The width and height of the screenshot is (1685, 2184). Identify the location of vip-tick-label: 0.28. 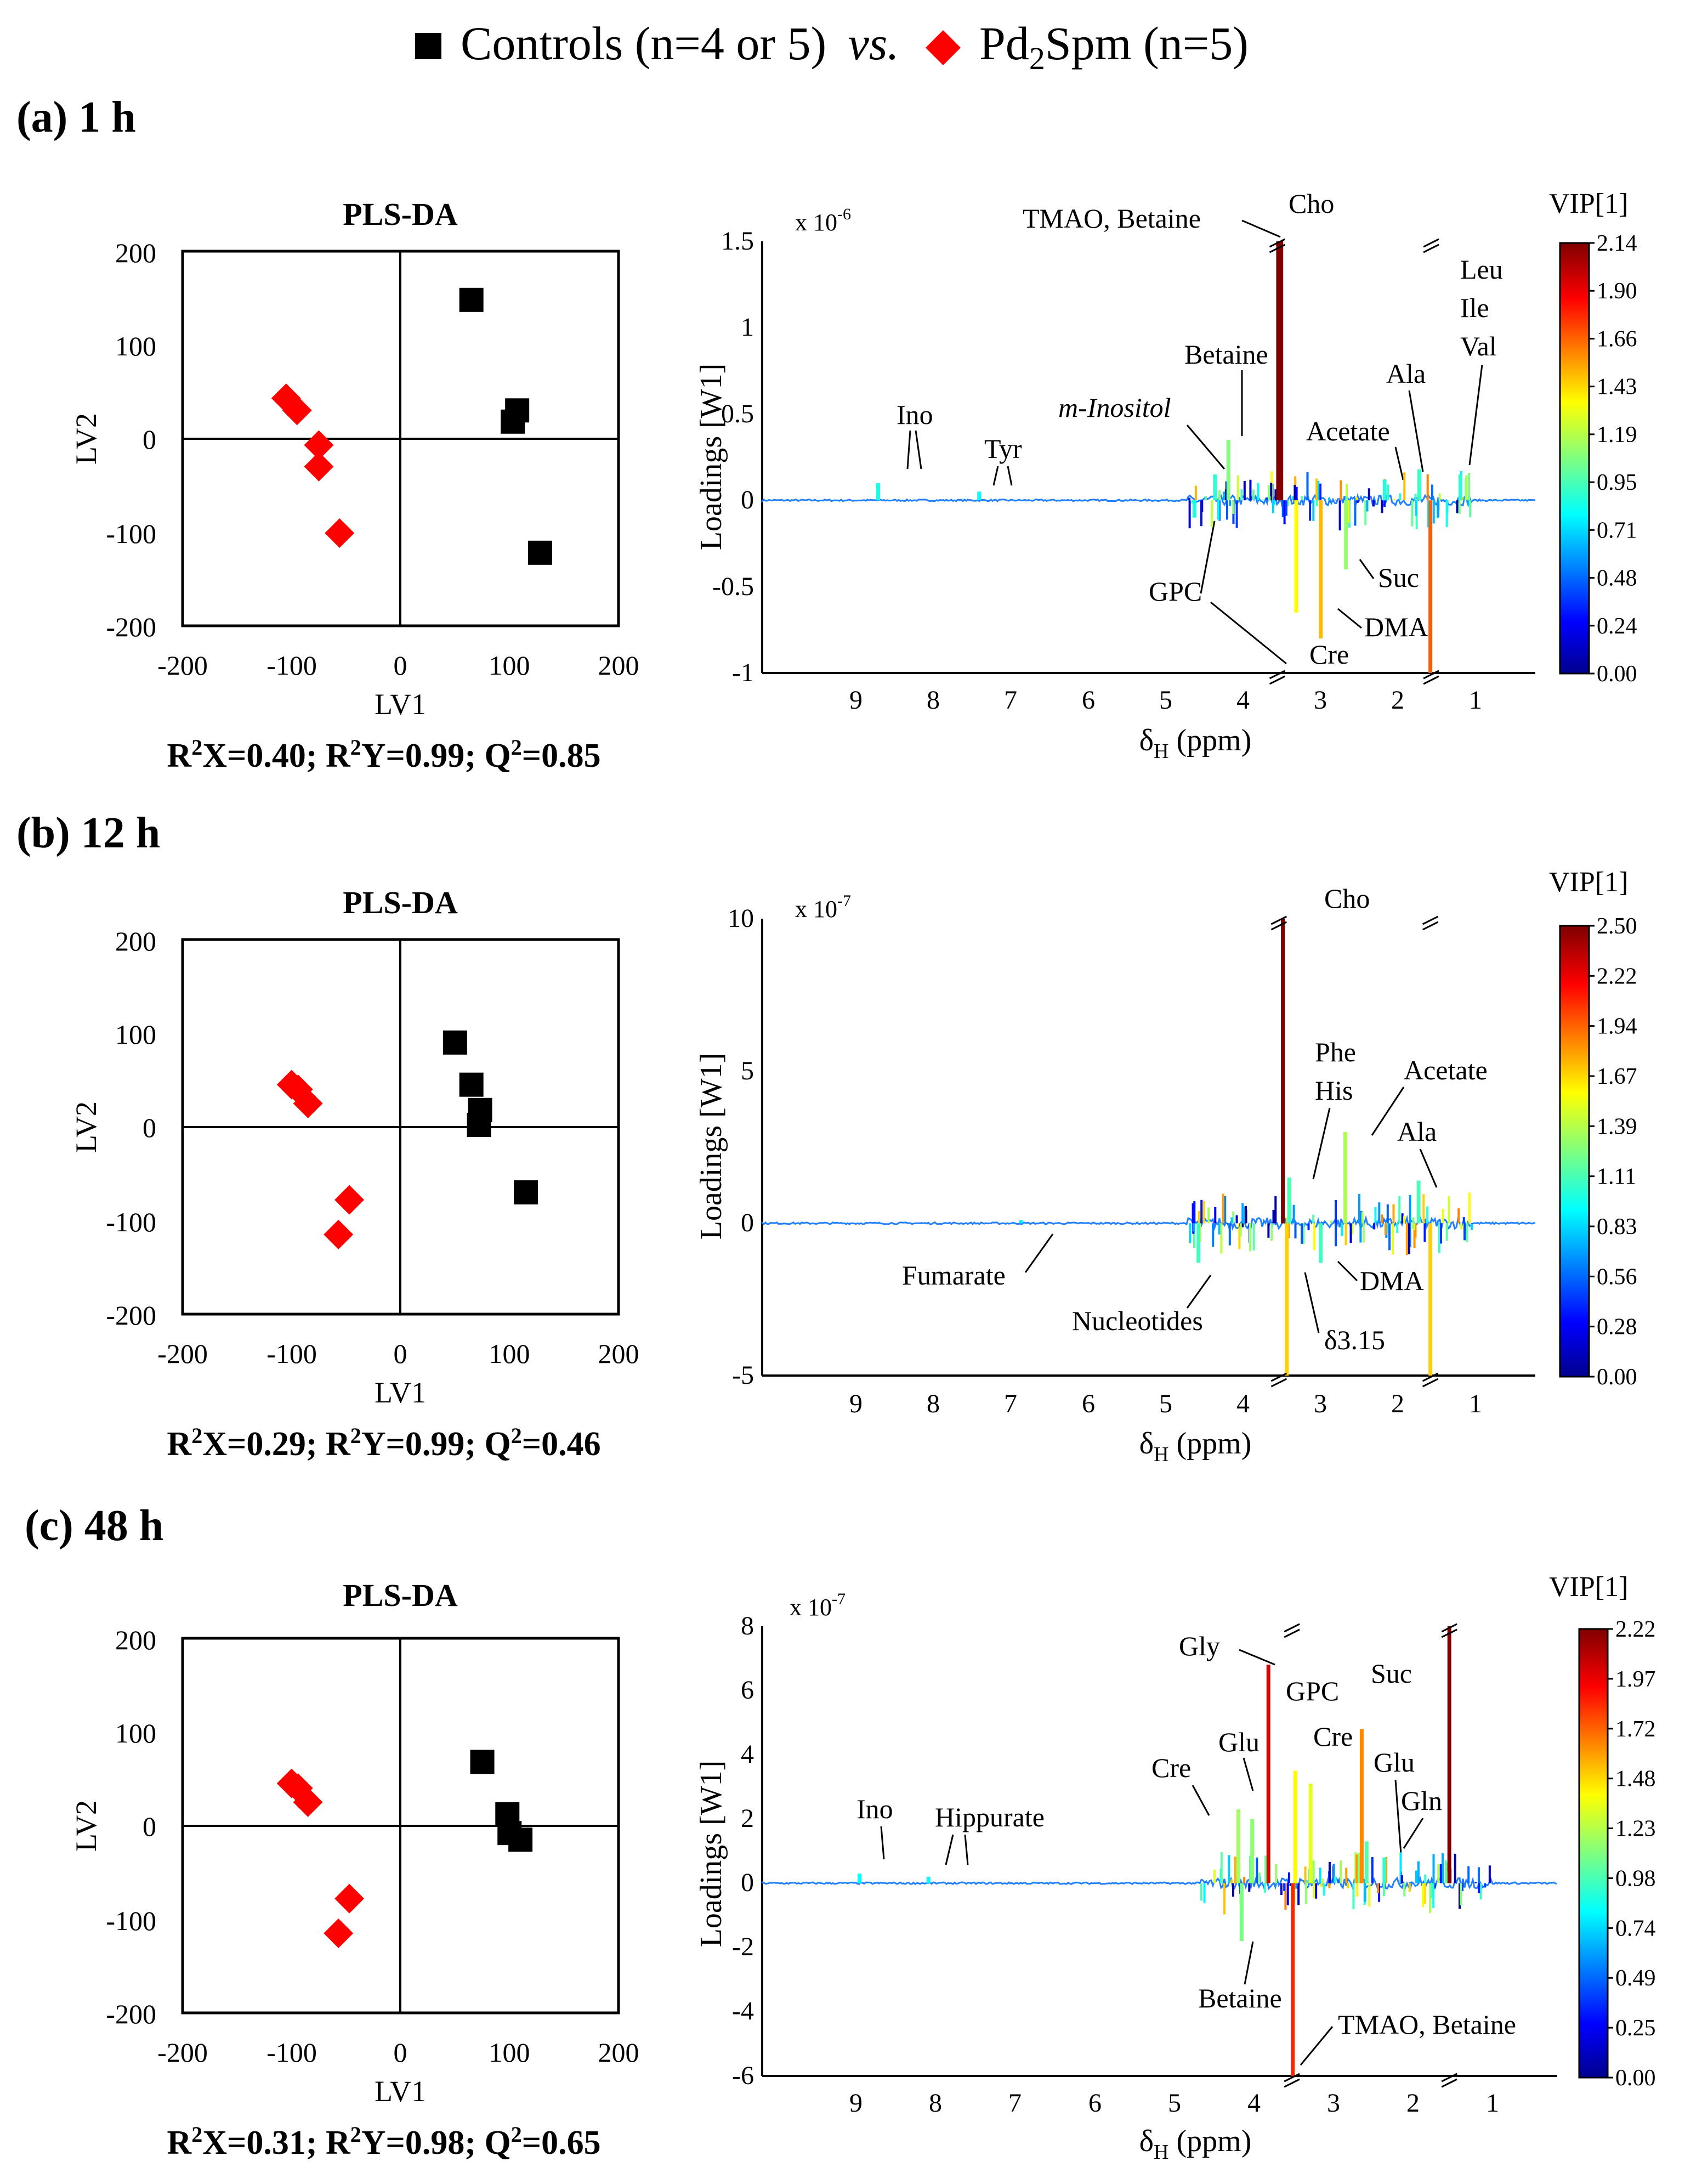
(1617, 1327).